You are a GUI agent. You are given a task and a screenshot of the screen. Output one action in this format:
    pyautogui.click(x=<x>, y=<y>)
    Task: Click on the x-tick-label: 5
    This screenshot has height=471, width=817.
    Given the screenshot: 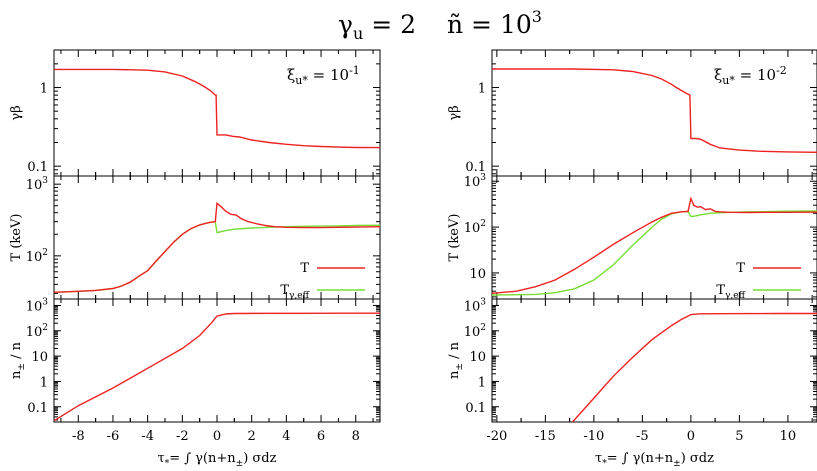 What is the action you would take?
    pyautogui.click(x=739, y=436)
    